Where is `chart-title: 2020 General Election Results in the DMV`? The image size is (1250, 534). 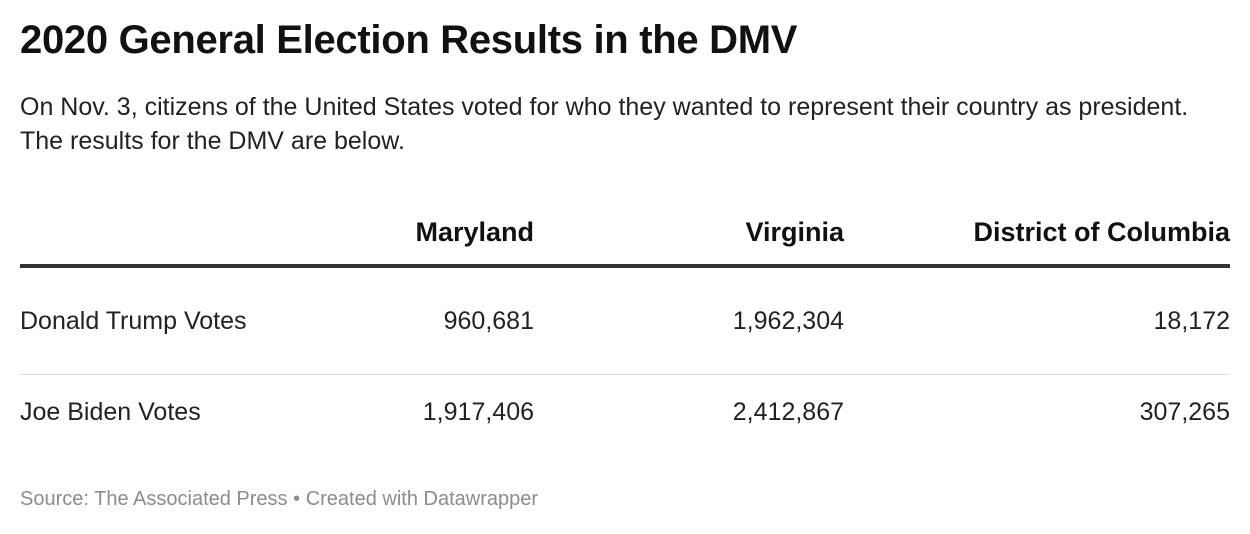 chart-title: 2020 General Election Results in the DMV is located at coordinates (409, 40).